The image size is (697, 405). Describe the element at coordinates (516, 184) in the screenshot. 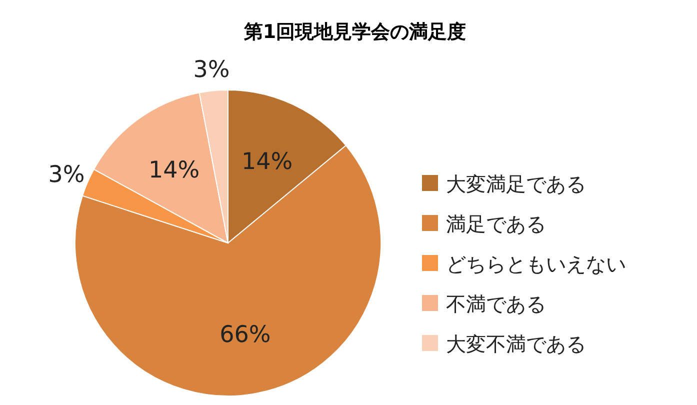

I see `legend-label: 大変満足である` at that location.